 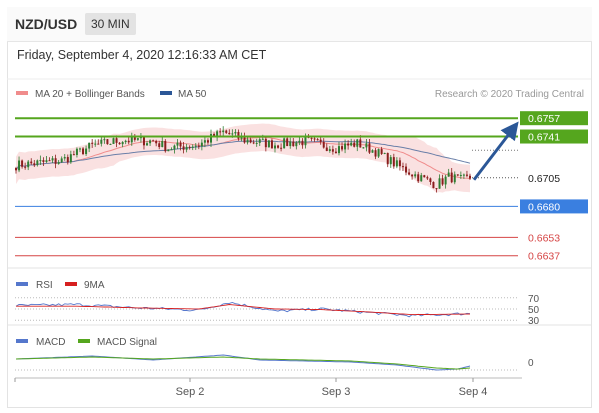 What do you see at coordinates (90, 94) in the screenshot?
I see `bollinger-legend-label: MA 20 + Bollinger Bands` at bounding box center [90, 94].